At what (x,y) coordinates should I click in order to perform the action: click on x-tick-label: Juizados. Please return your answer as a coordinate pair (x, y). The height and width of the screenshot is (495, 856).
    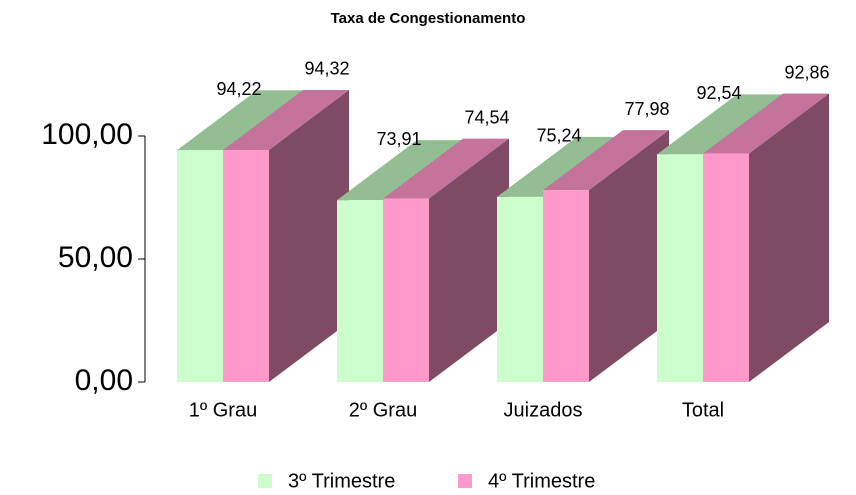
    Looking at the image, I should click on (543, 410).